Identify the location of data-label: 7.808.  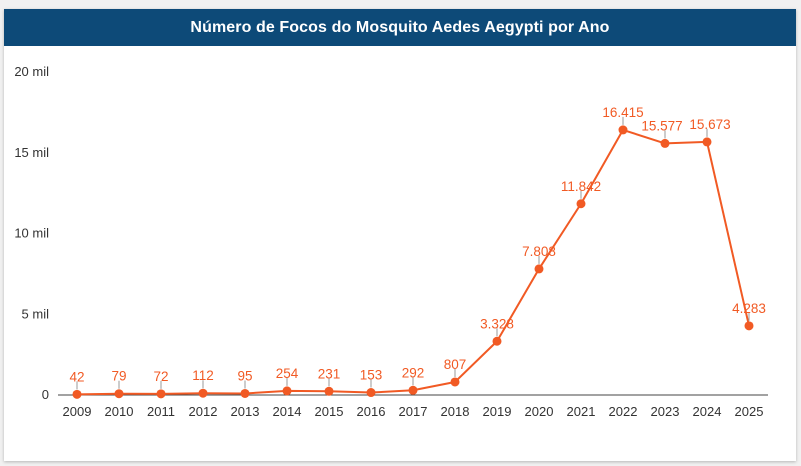
(539, 251).